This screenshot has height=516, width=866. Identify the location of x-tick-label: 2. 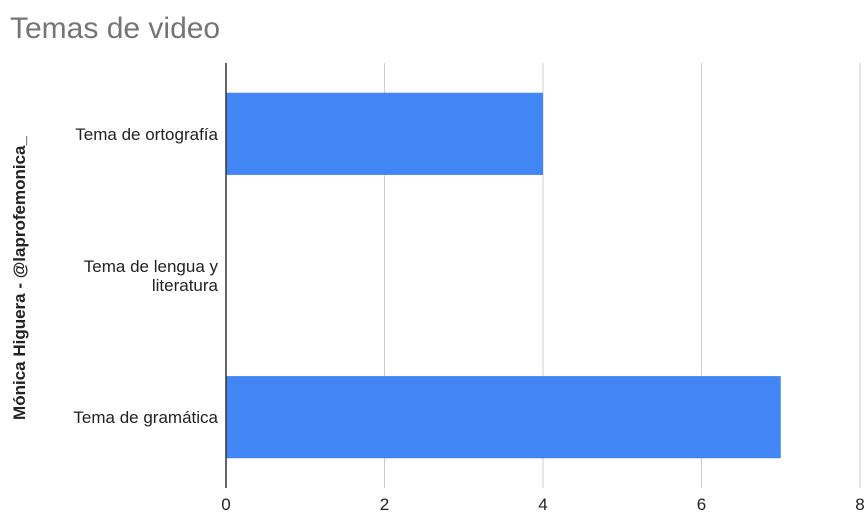
(384, 504).